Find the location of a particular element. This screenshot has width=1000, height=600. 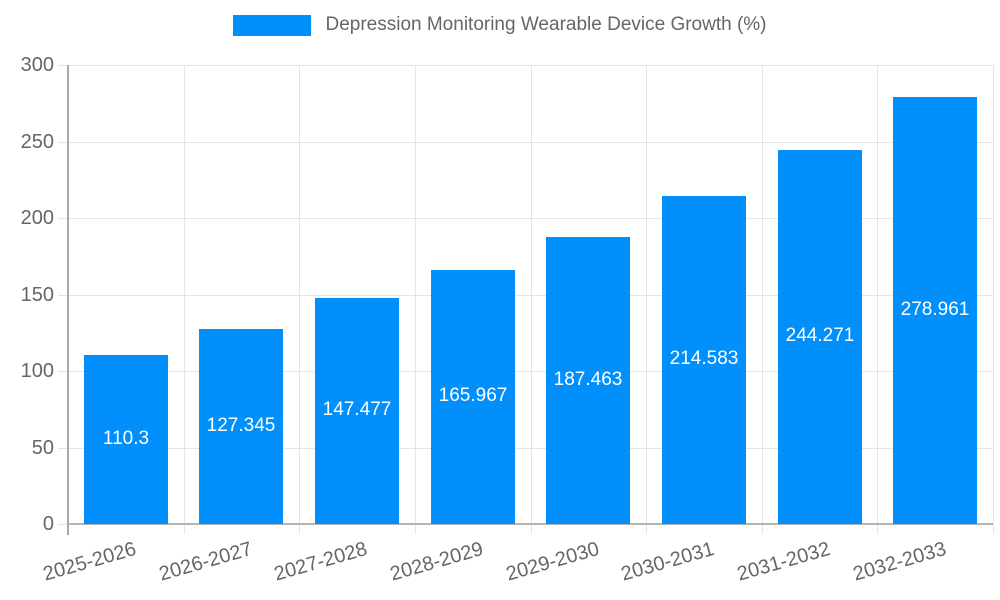

x-tick-label-2029-2030: 2029-2030 is located at coordinates (552, 562).